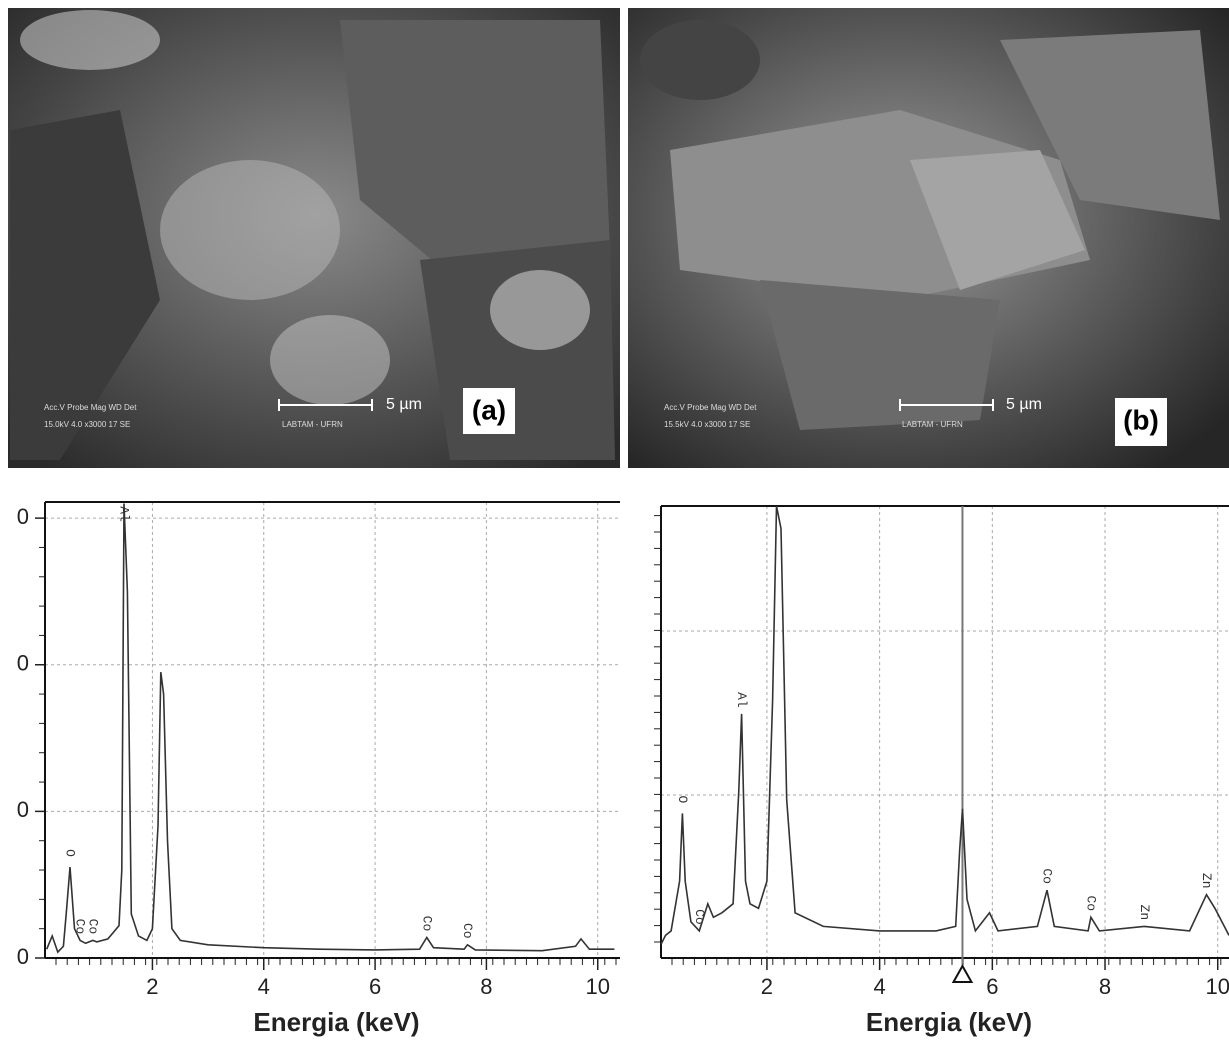 This screenshot has width=1229, height=1044. What do you see at coordinates (87, 424) in the screenshot?
I see `sem-meta: 15.0kV 4.0 x3000 17 SE` at bounding box center [87, 424].